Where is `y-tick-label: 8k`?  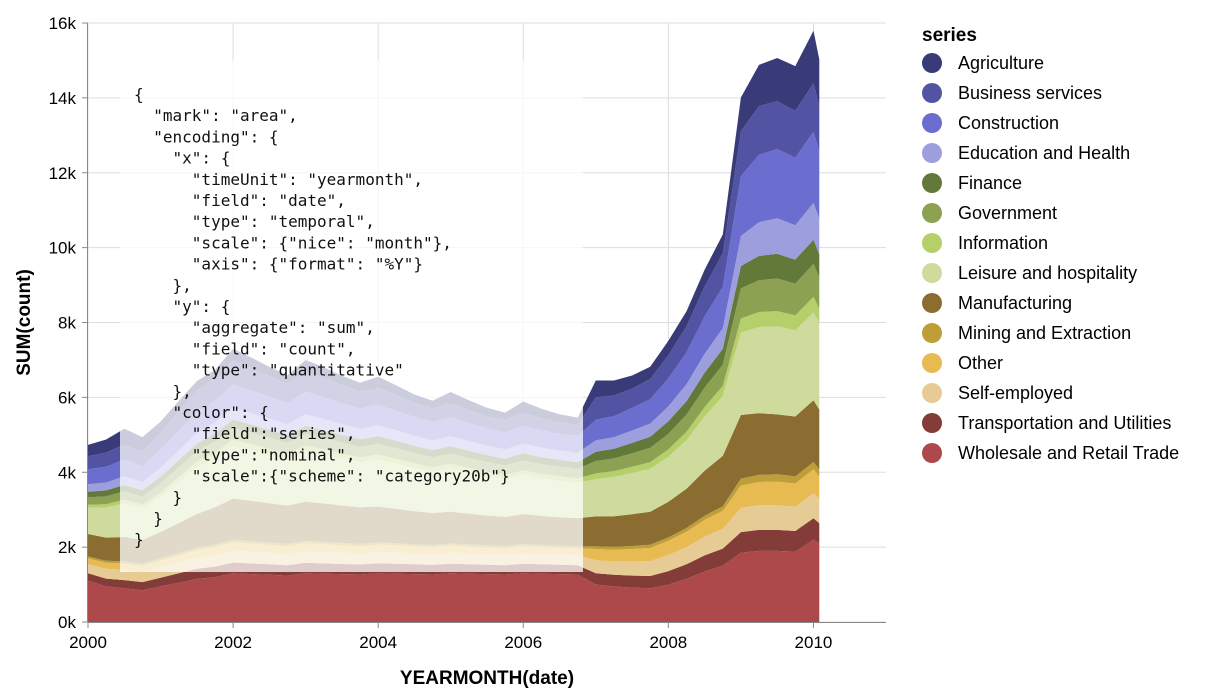
y-tick-label: 8k is located at coordinates (67, 323).